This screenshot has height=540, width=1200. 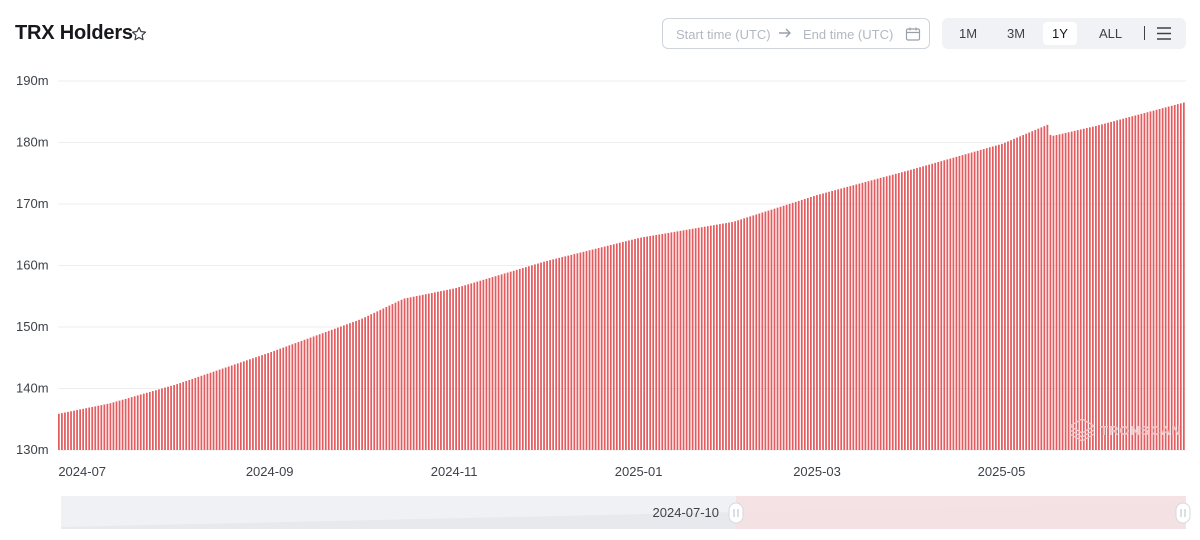 I want to click on end-time-input: End time (UTC), so click(x=848, y=34).